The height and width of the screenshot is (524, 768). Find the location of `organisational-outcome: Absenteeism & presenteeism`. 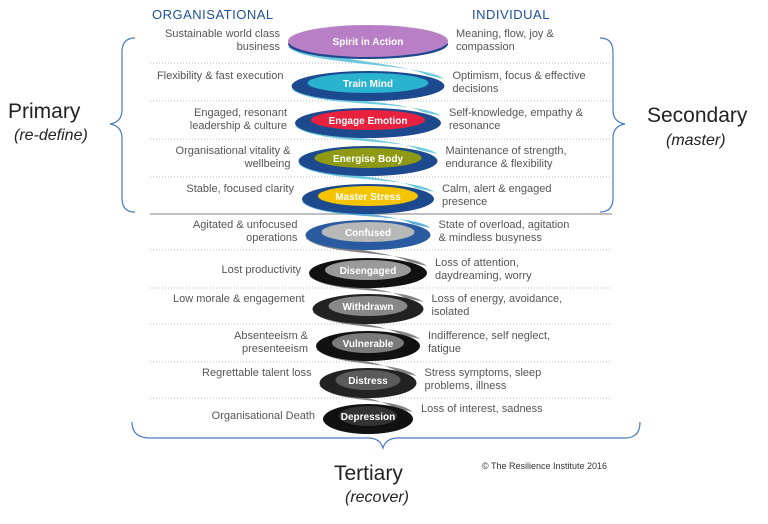

organisational-outcome: Absenteeism & presenteeism is located at coordinates (271, 342).